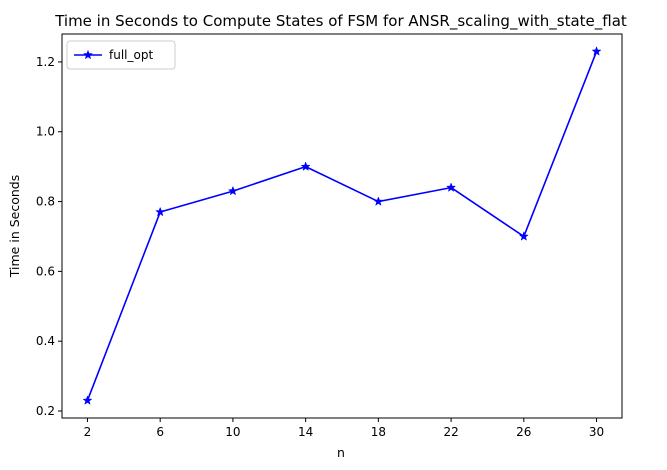 The width and height of the screenshot is (667, 470). What do you see at coordinates (45, 62) in the screenshot?
I see `y-tick-label: 1.2` at bounding box center [45, 62].